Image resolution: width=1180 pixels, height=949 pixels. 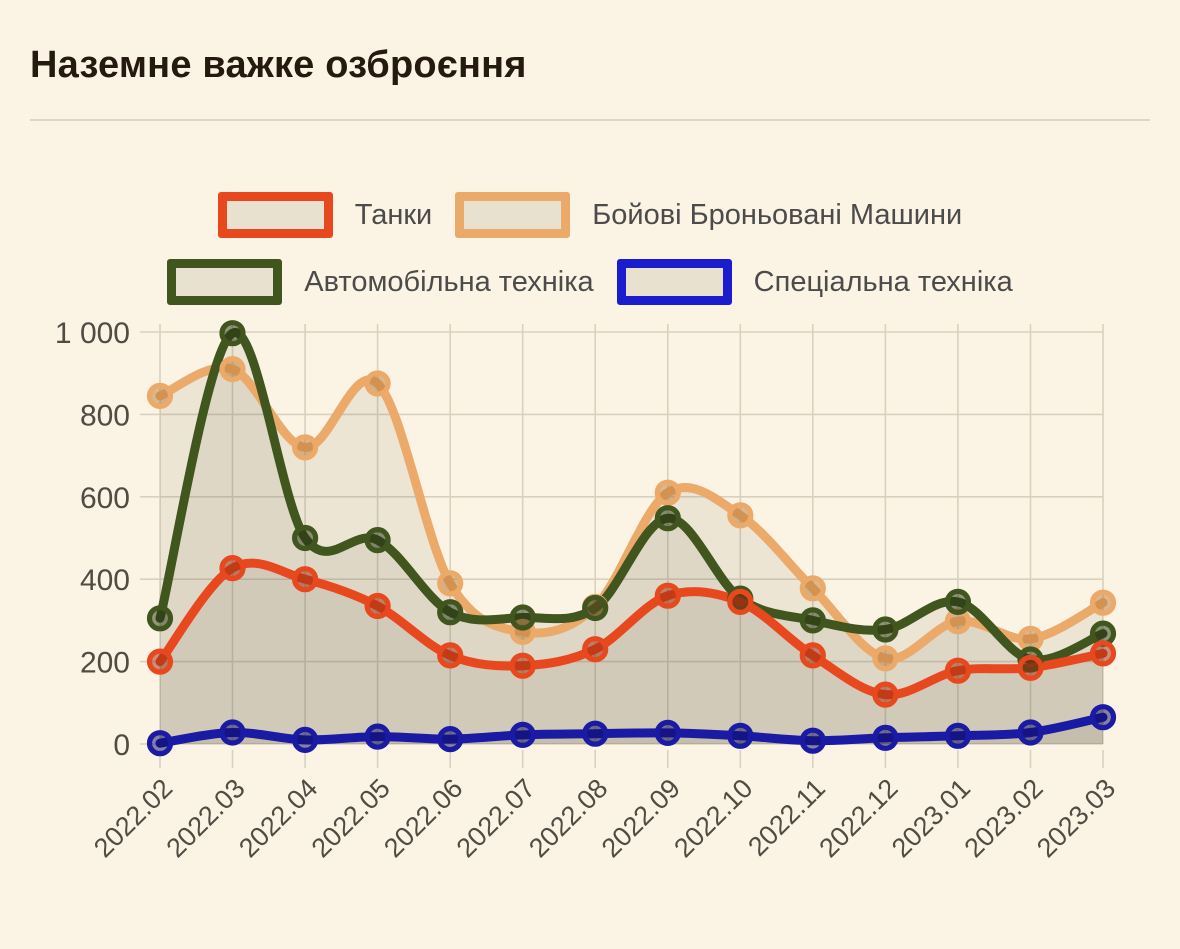 What do you see at coordinates (1076, 818) in the screenshot?
I see `svg-text: 2023.03` at bounding box center [1076, 818].